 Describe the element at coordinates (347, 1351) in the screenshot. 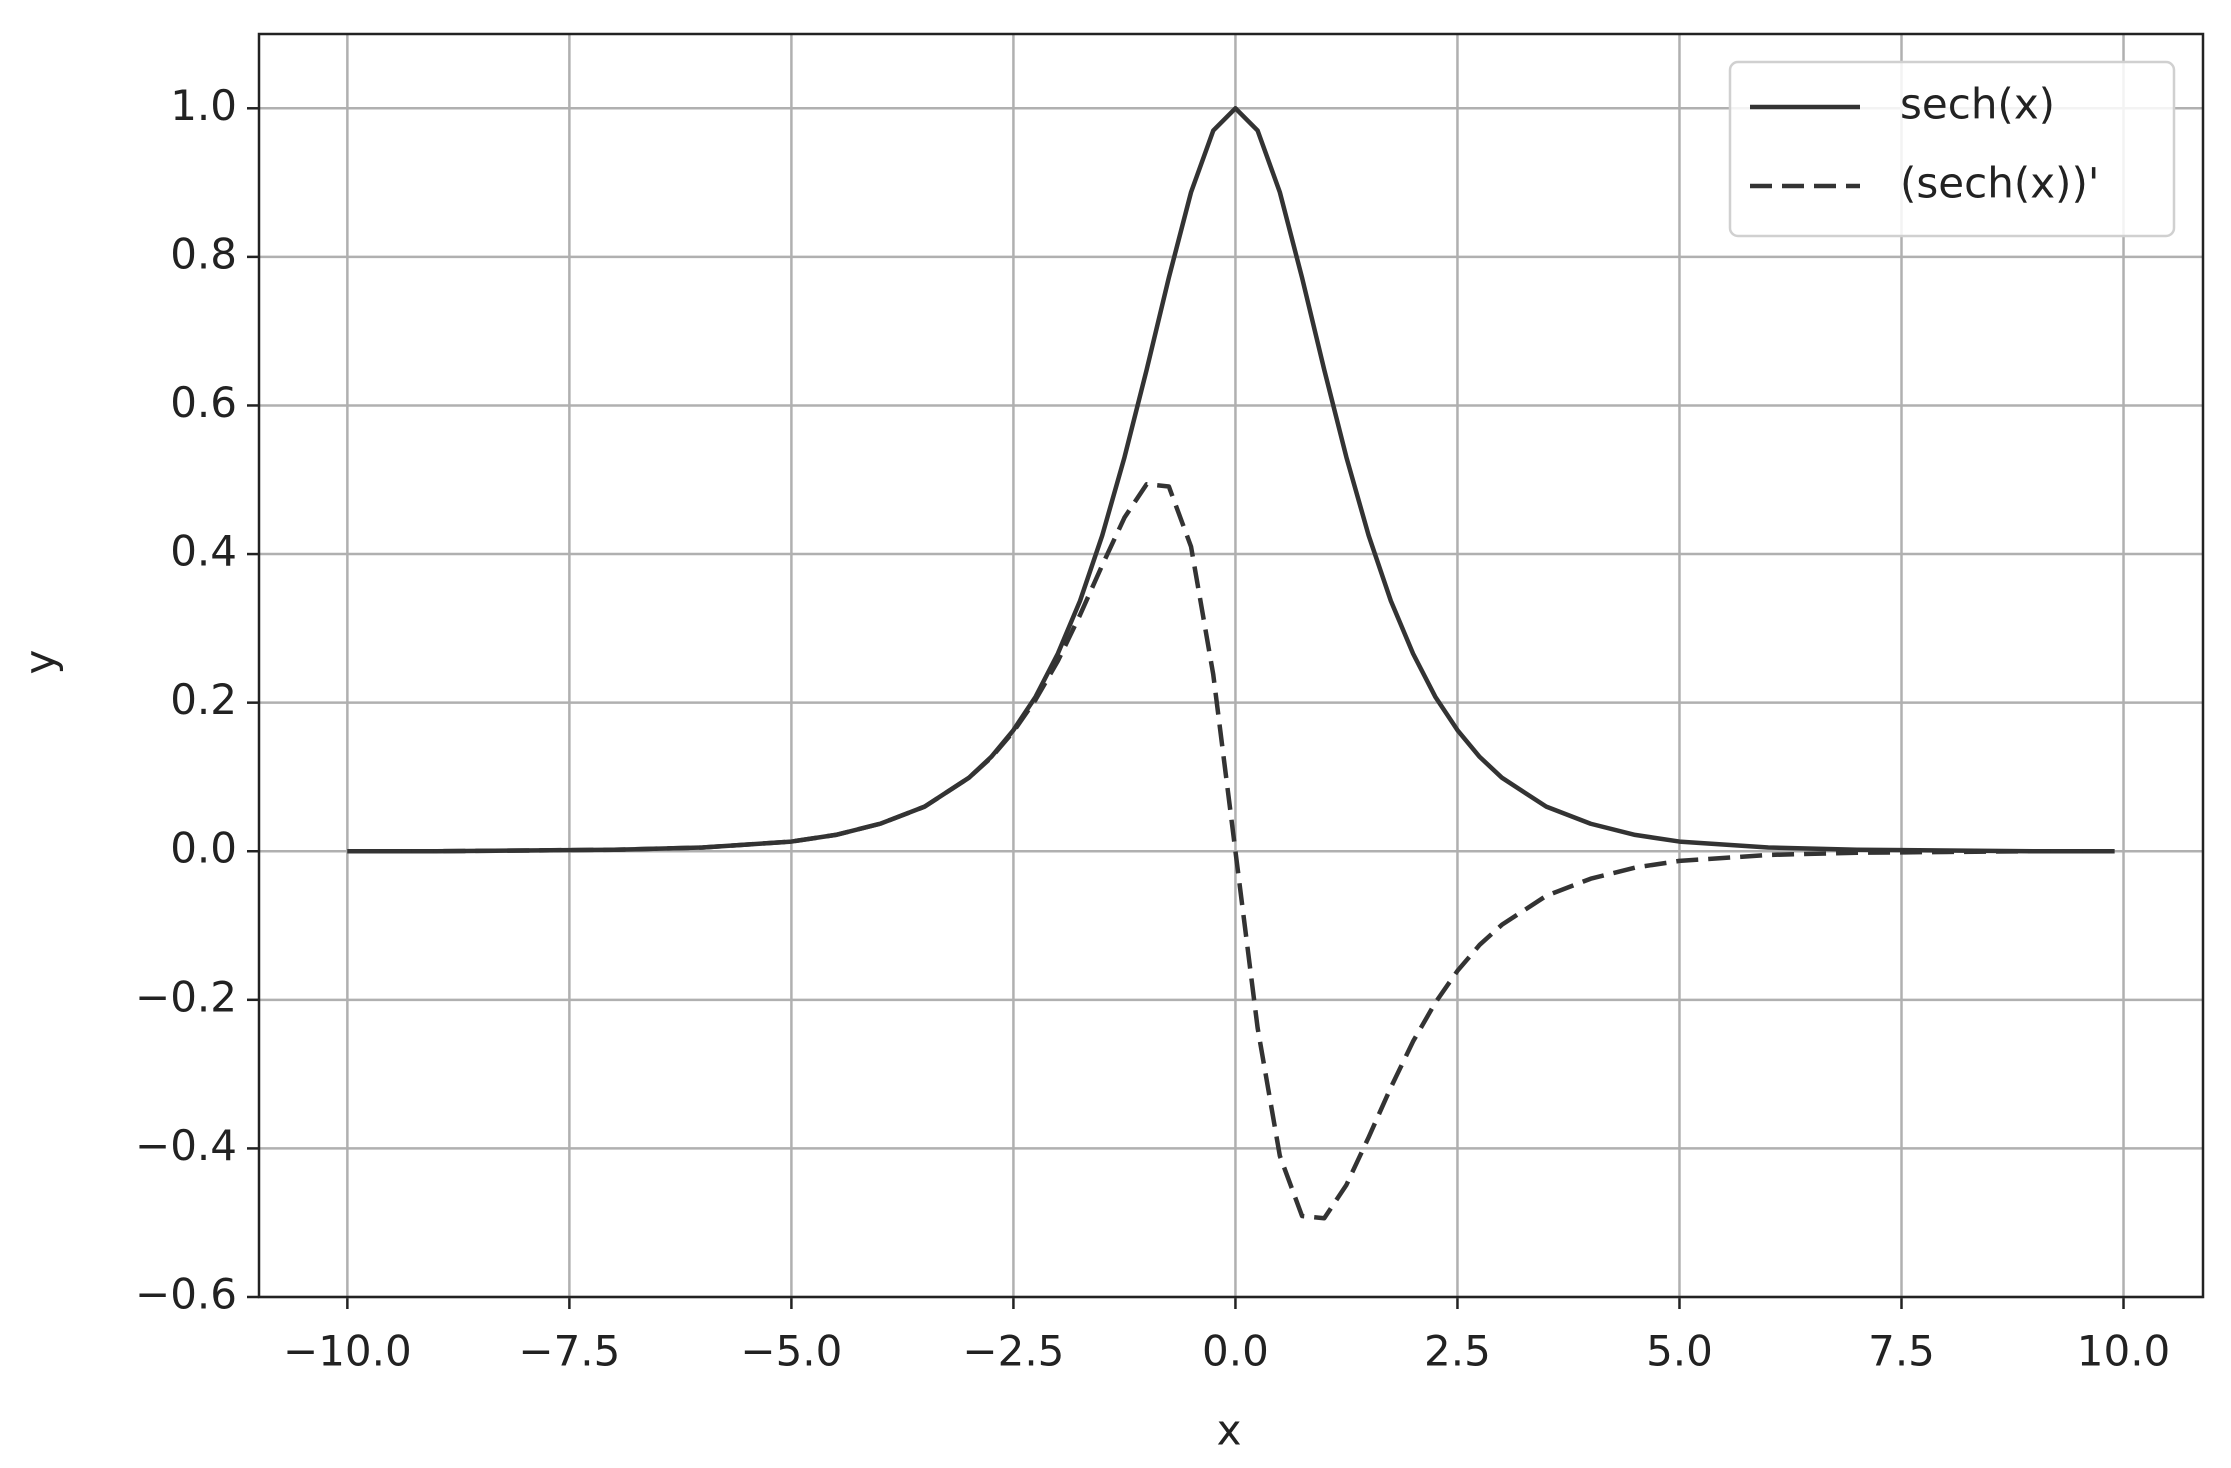

I see `x-tick-label: −10.0` at that location.